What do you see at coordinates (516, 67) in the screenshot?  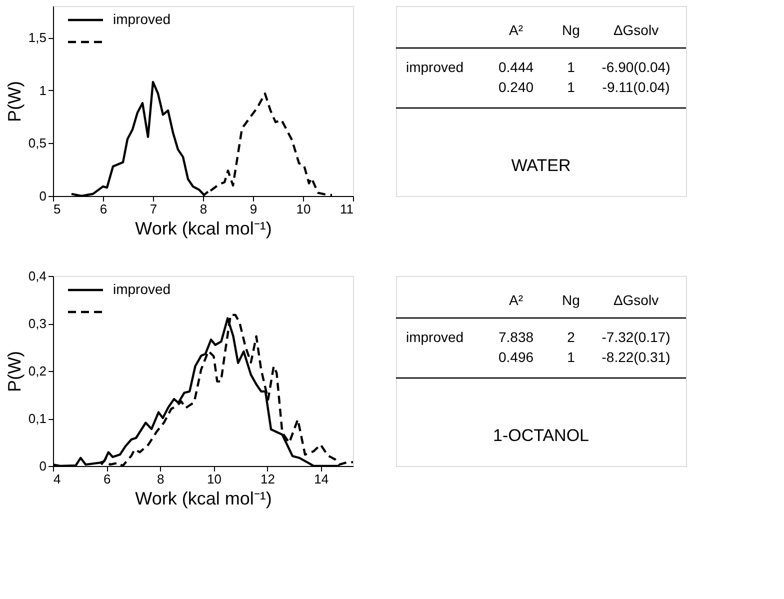 I see `text: 0.444` at bounding box center [516, 67].